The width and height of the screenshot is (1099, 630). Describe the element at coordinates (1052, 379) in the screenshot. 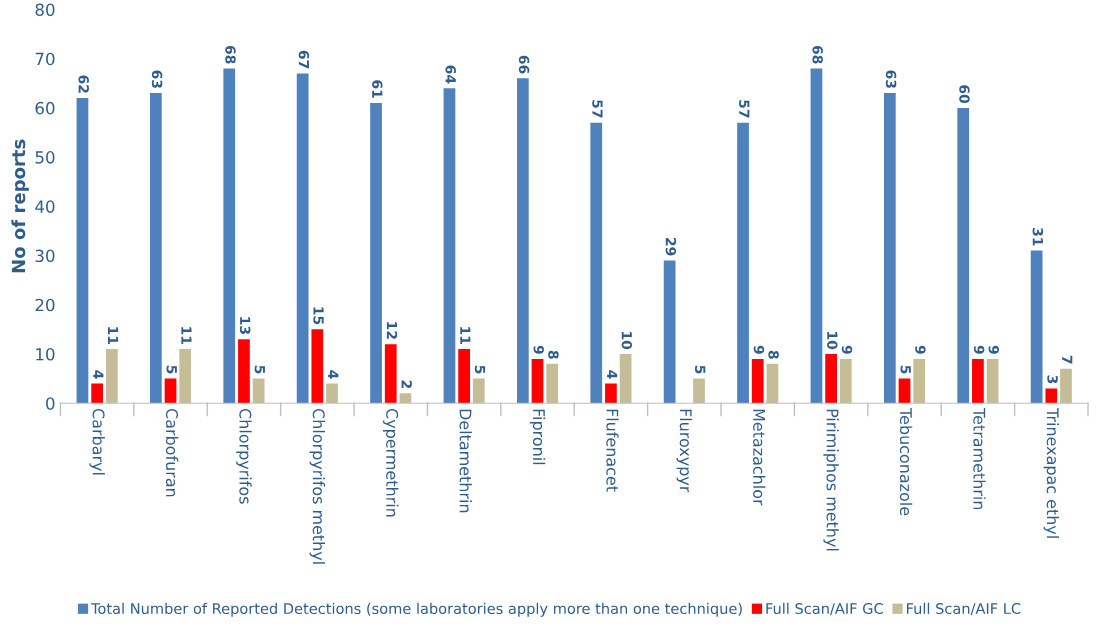

I see `data-label: 3` at that location.